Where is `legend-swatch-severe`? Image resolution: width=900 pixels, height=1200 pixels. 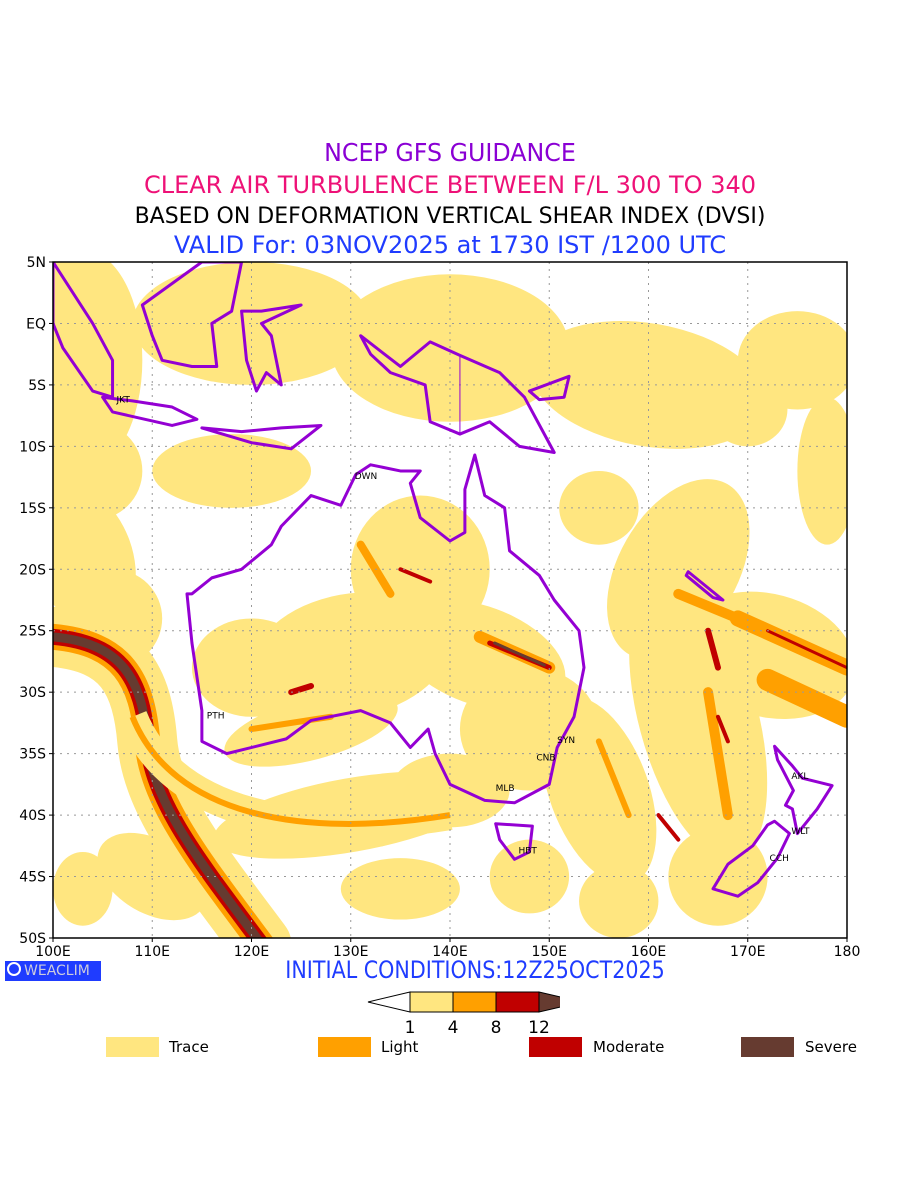
legend-swatch-severe is located at coordinates (767, 1047).